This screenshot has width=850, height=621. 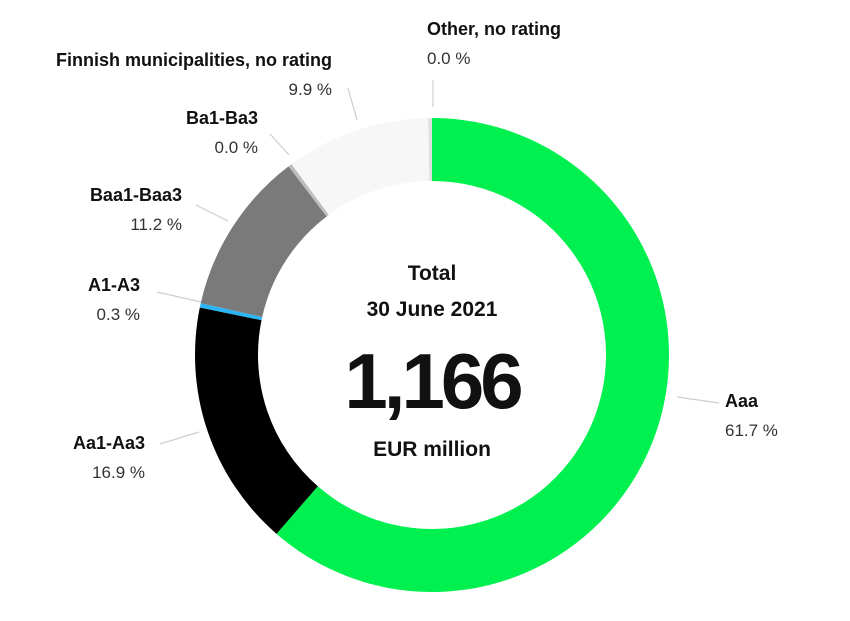 I want to click on slice-label-baa1-baa3: Baa1-Baa3, so click(x=136, y=195).